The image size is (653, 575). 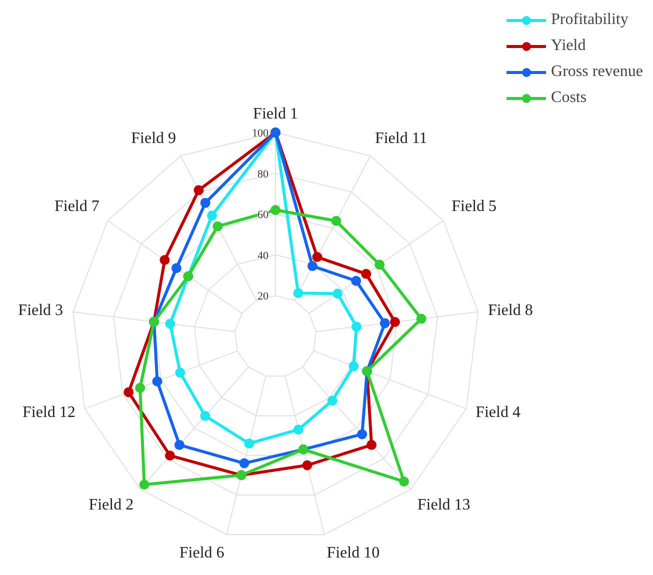 I want to click on y-tick-label: 100, so click(x=260, y=134).